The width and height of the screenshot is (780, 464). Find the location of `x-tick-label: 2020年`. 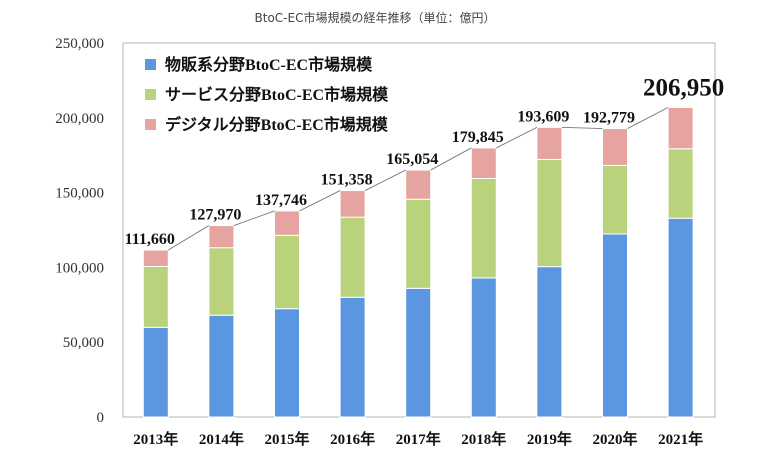

x-tick-label: 2020年 is located at coordinates (614, 439).